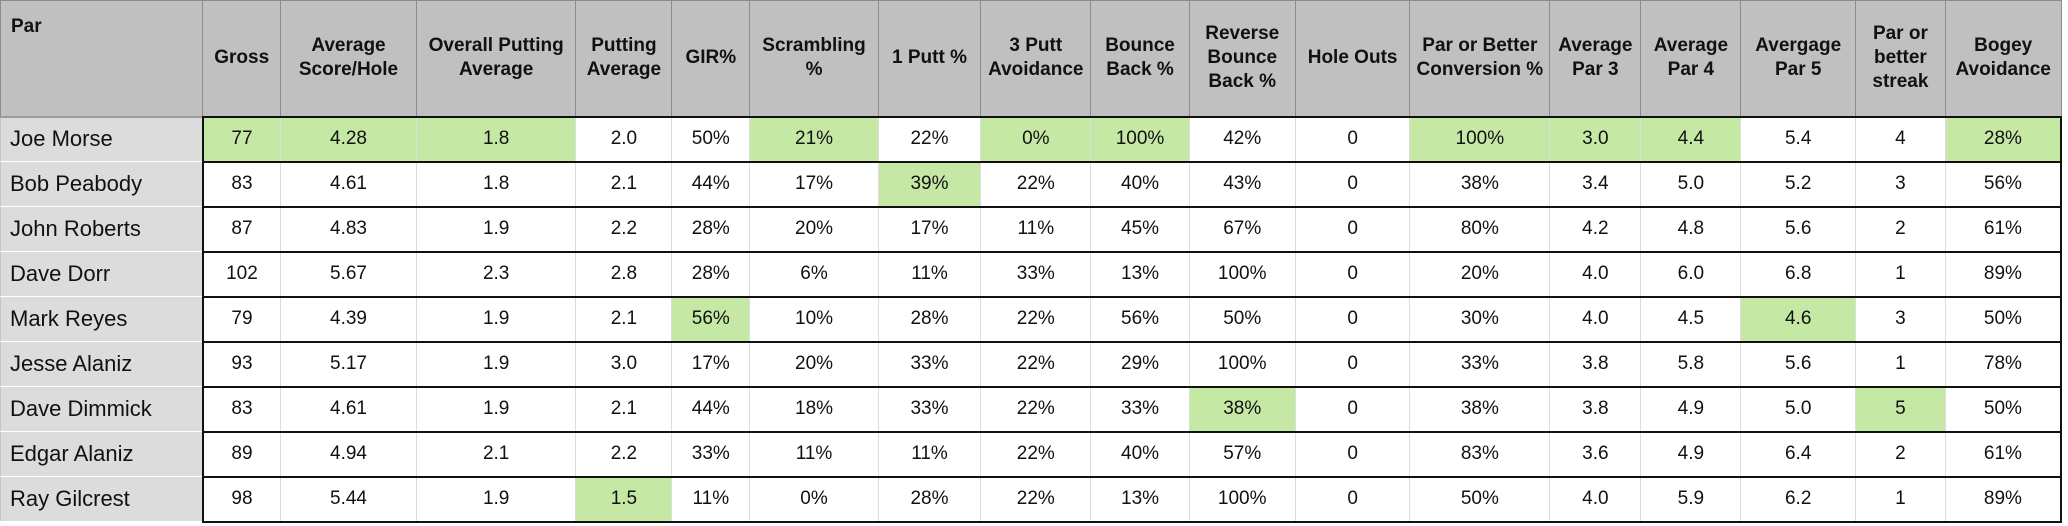 The width and height of the screenshot is (2068, 526). What do you see at coordinates (348, 319) in the screenshot?
I see `table-cell: 4.39` at bounding box center [348, 319].